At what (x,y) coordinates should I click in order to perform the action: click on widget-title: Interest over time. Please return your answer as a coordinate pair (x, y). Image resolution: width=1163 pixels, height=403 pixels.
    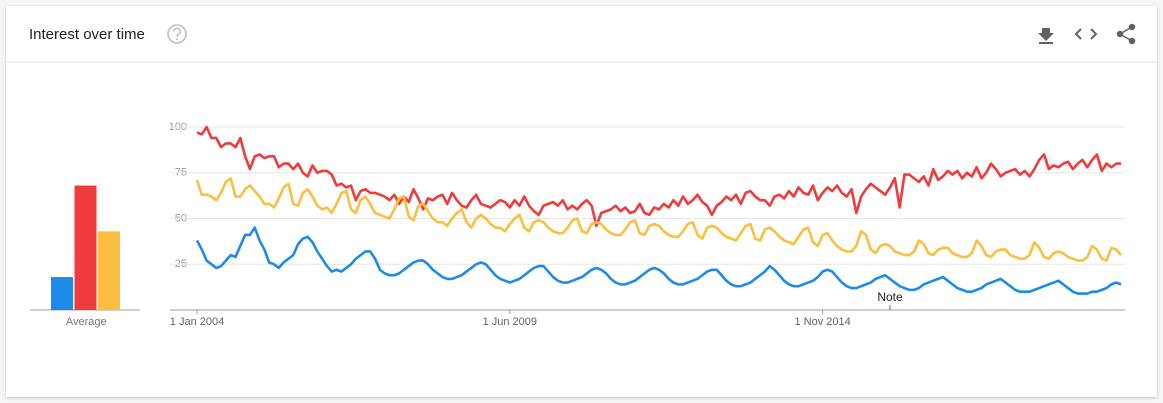
    Looking at the image, I should click on (87, 34).